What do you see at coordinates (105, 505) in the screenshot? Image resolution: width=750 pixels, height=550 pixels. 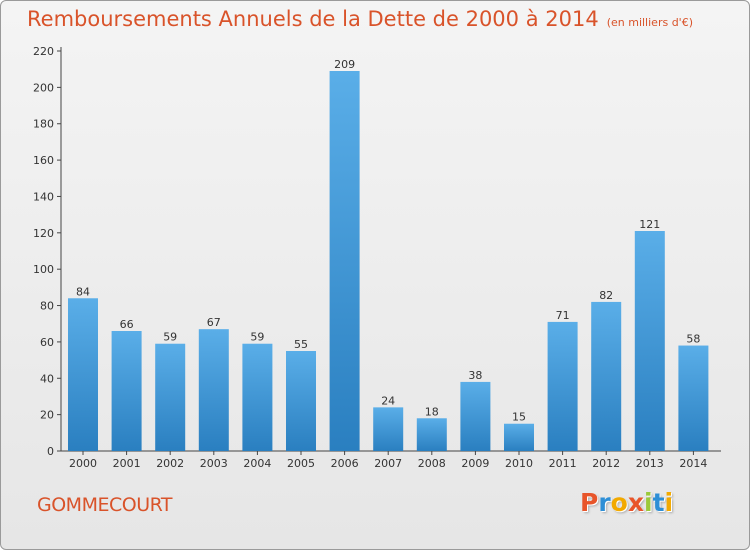 I see `commune-name: GOMMECOURT` at bounding box center [105, 505].